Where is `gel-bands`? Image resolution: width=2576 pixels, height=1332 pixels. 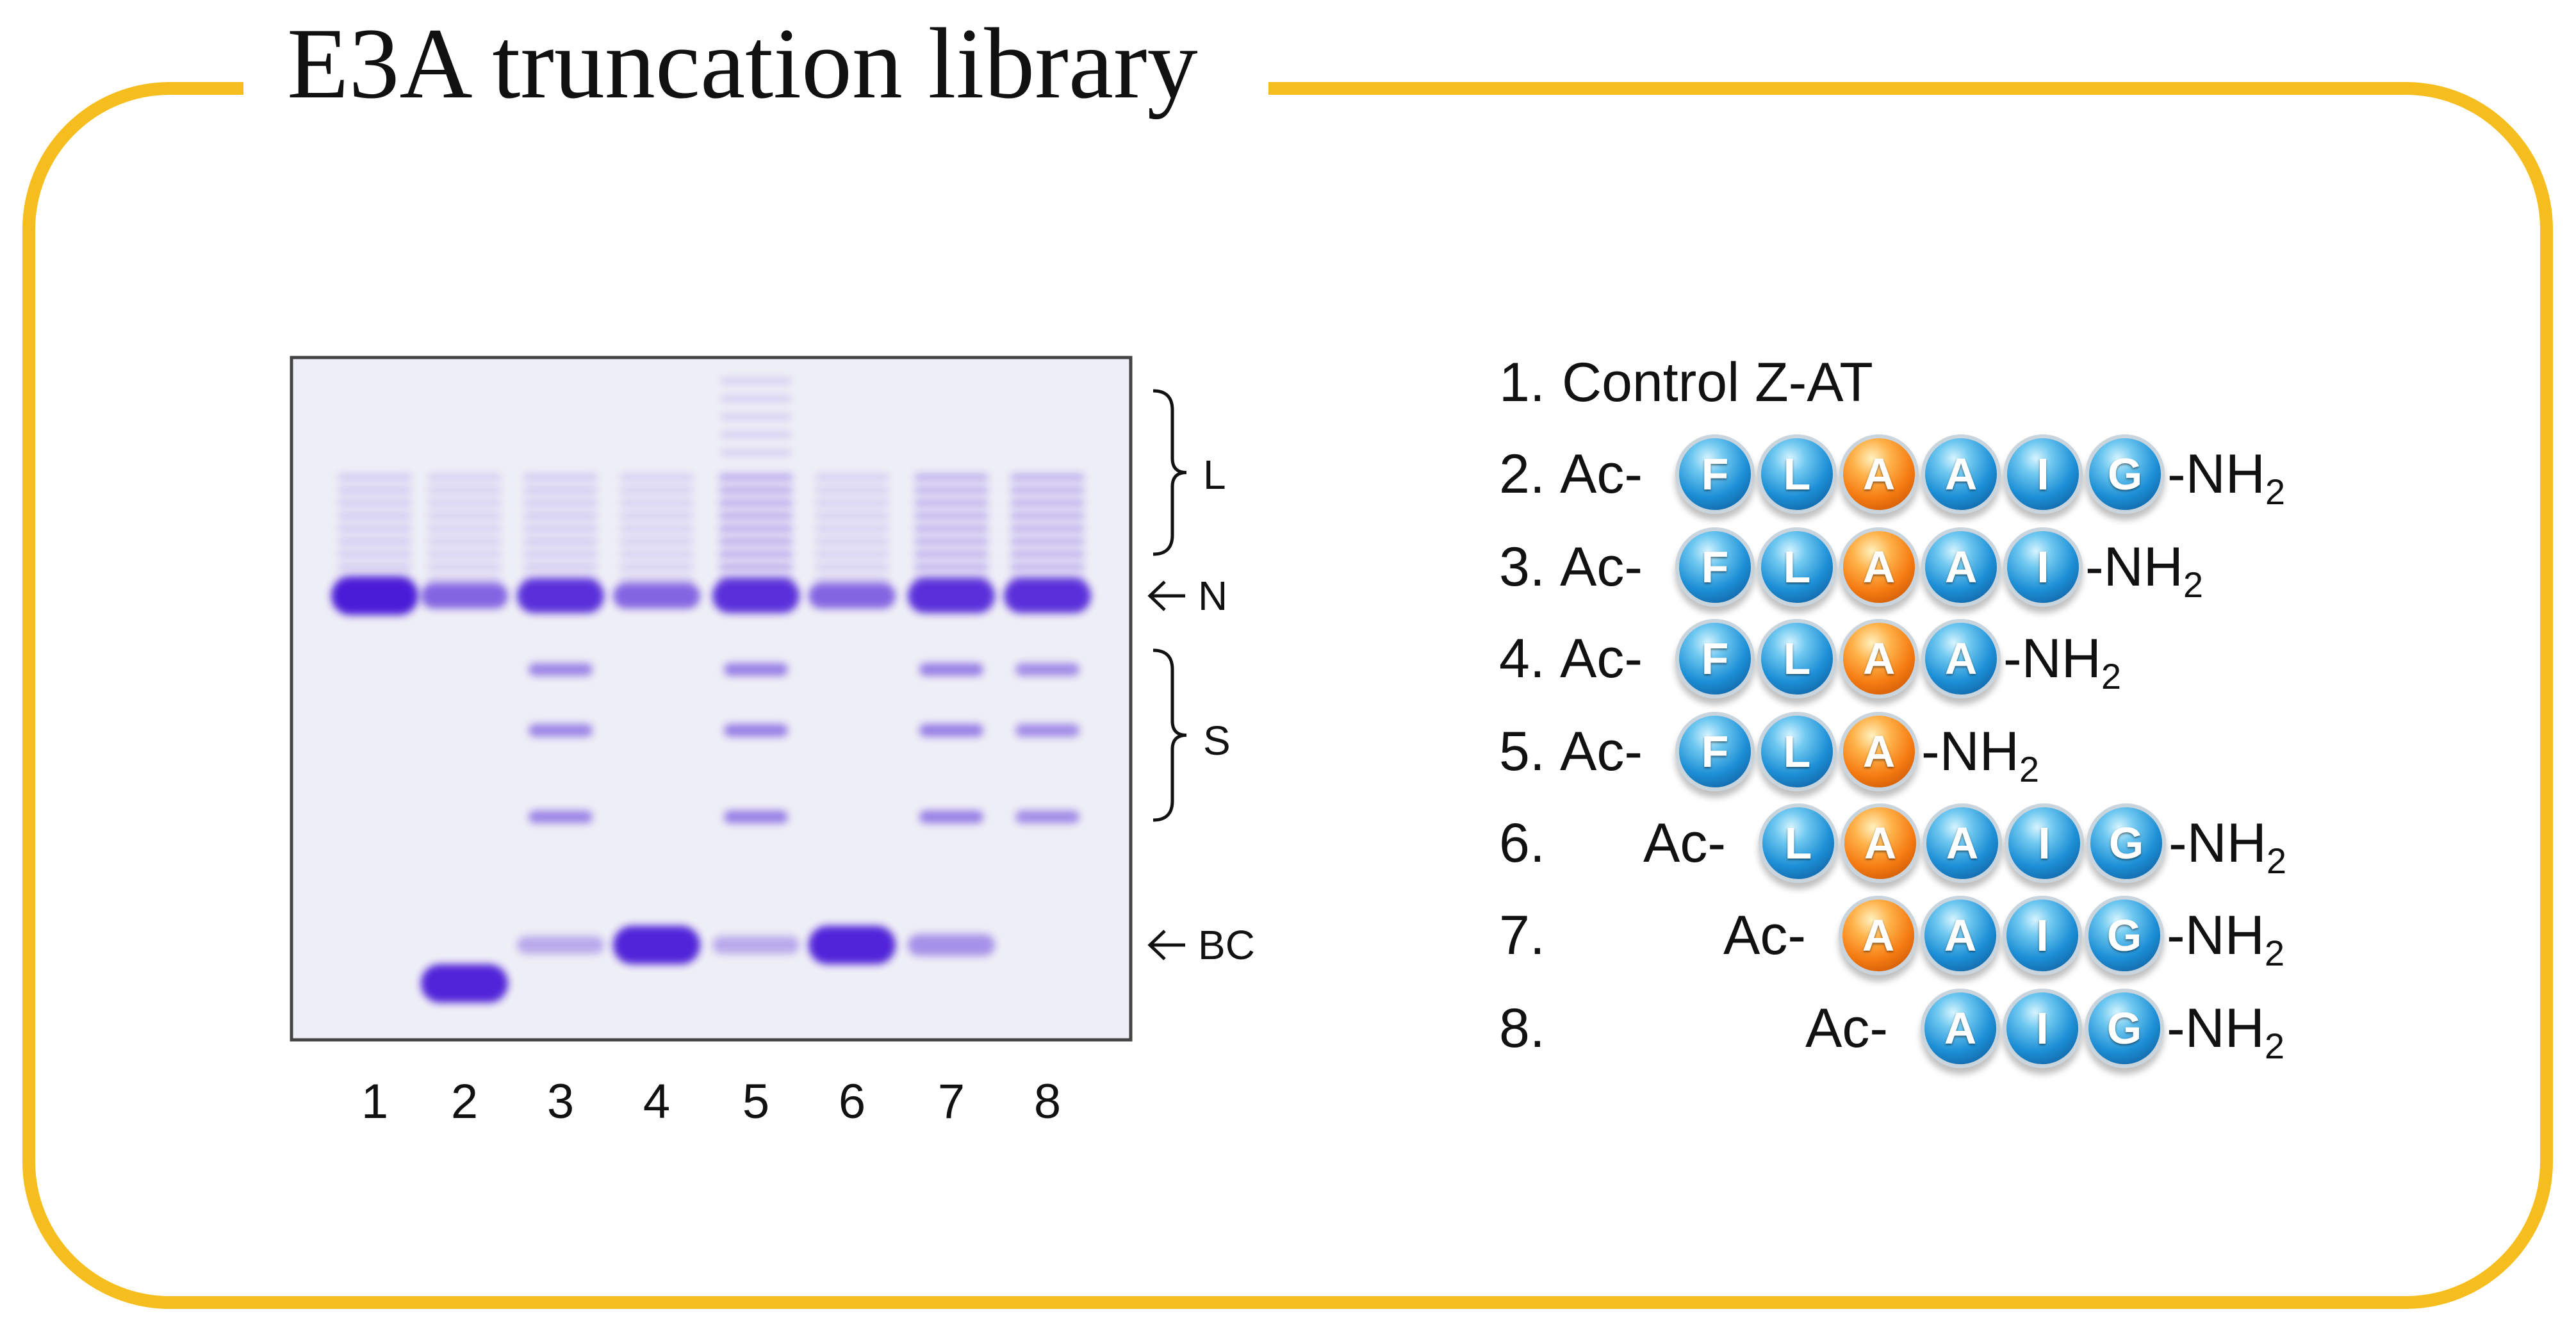 gel-bands is located at coordinates (711, 690).